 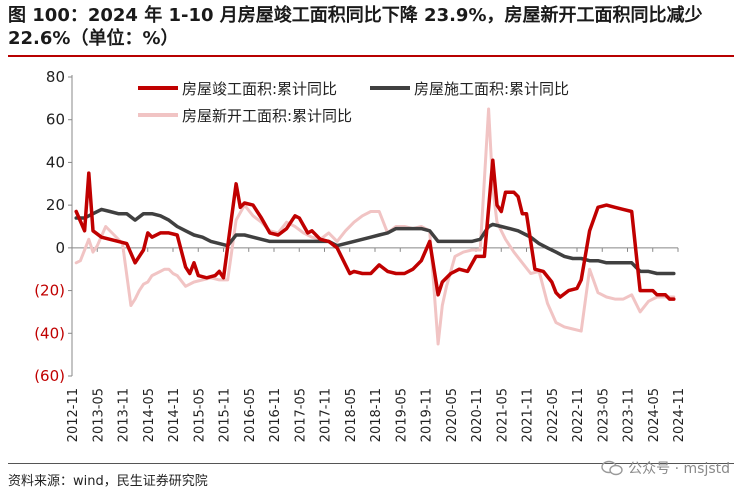 I want to click on watermark: 公众号 · msjstd, so click(x=665, y=468).